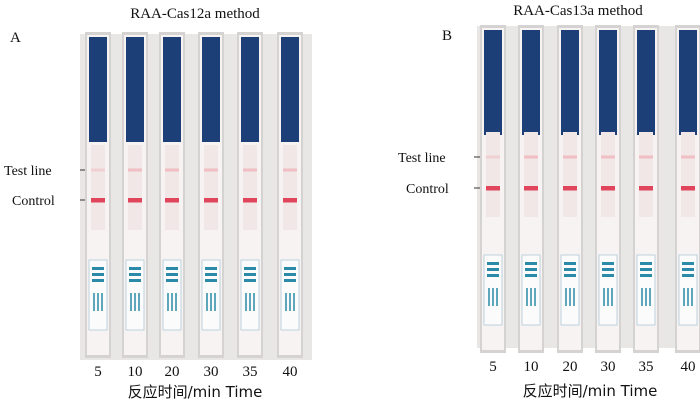 The height and width of the screenshot is (408, 700). What do you see at coordinates (578, 11) in the screenshot?
I see `panel-title: RAA-Cas13a method` at bounding box center [578, 11].